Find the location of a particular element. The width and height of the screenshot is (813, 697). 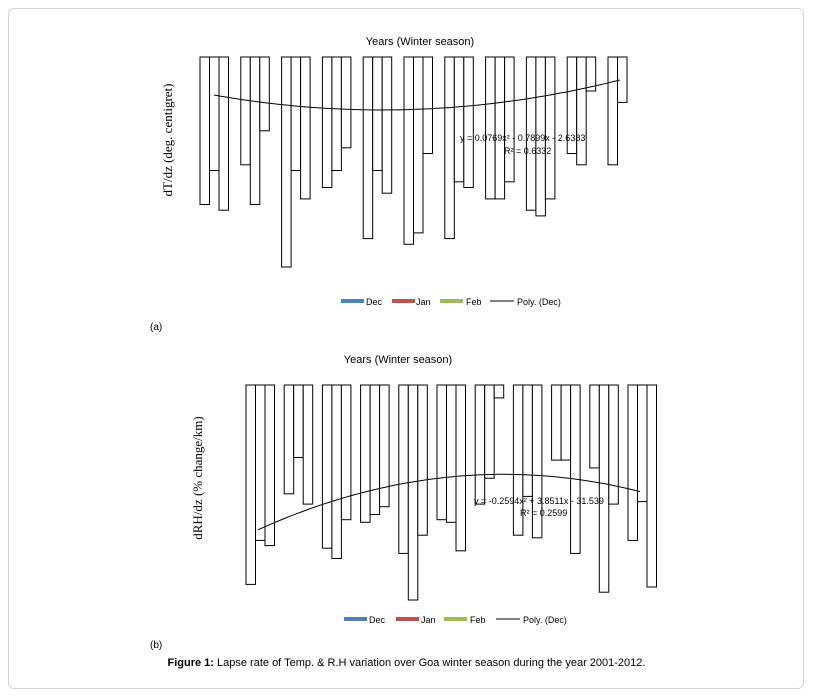

legend-b-jan-swatch is located at coordinates (407, 619).